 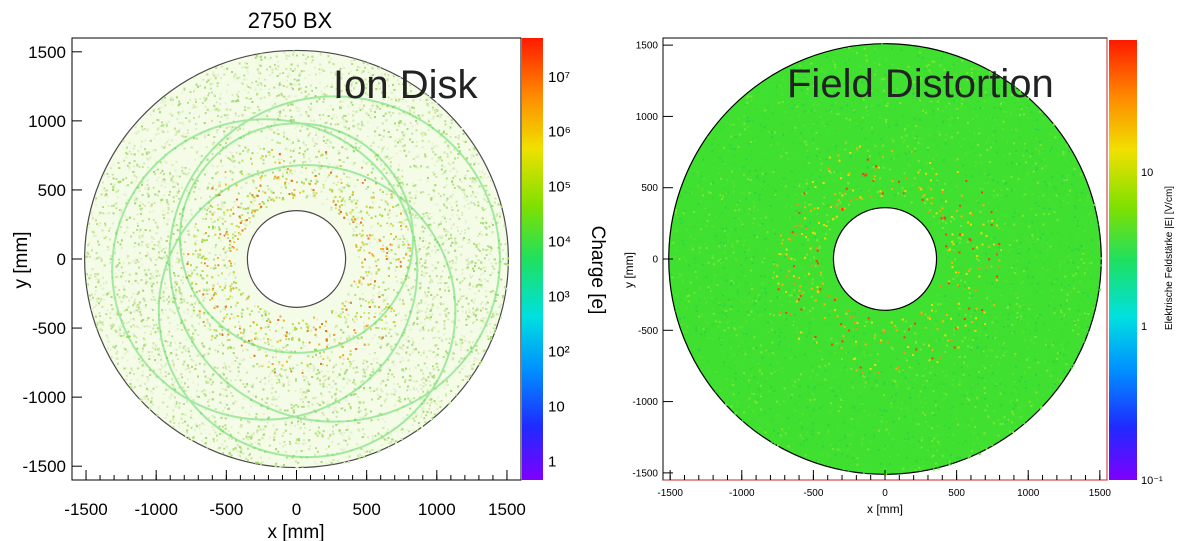 What do you see at coordinates (52, 259) in the screenshot?
I see `ion-disk-y-ticks: 1500 1000 500 0 -500 -1000 -1500` at bounding box center [52, 259].